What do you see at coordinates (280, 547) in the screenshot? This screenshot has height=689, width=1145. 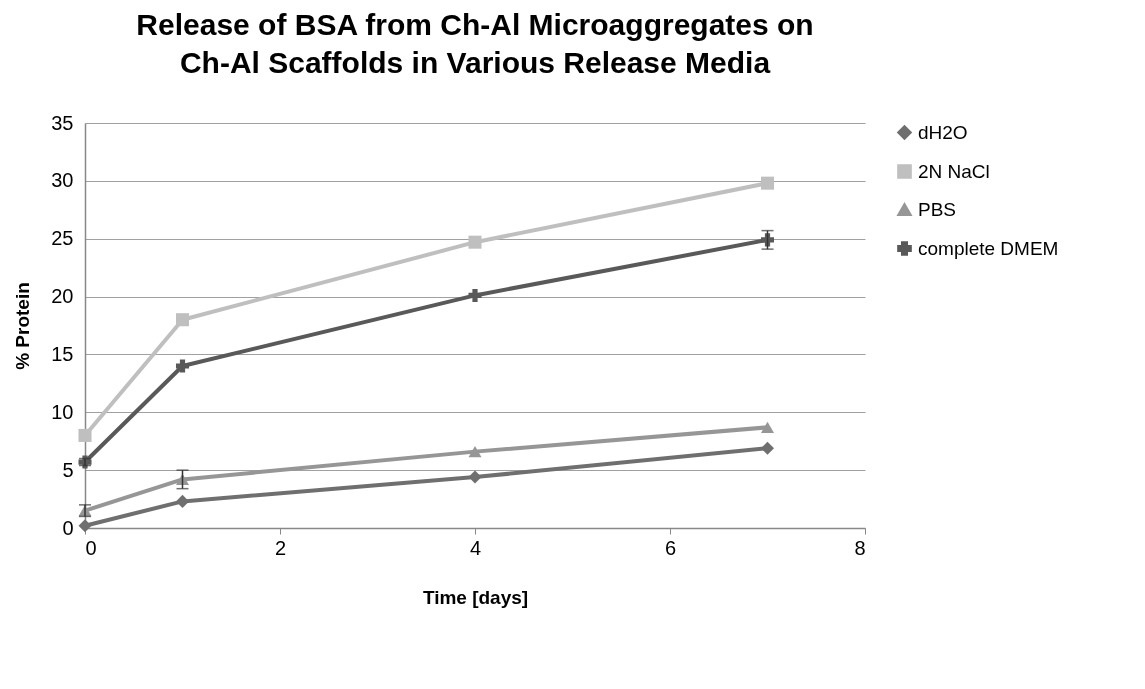 I see `x-tick-label: 2` at bounding box center [280, 547].